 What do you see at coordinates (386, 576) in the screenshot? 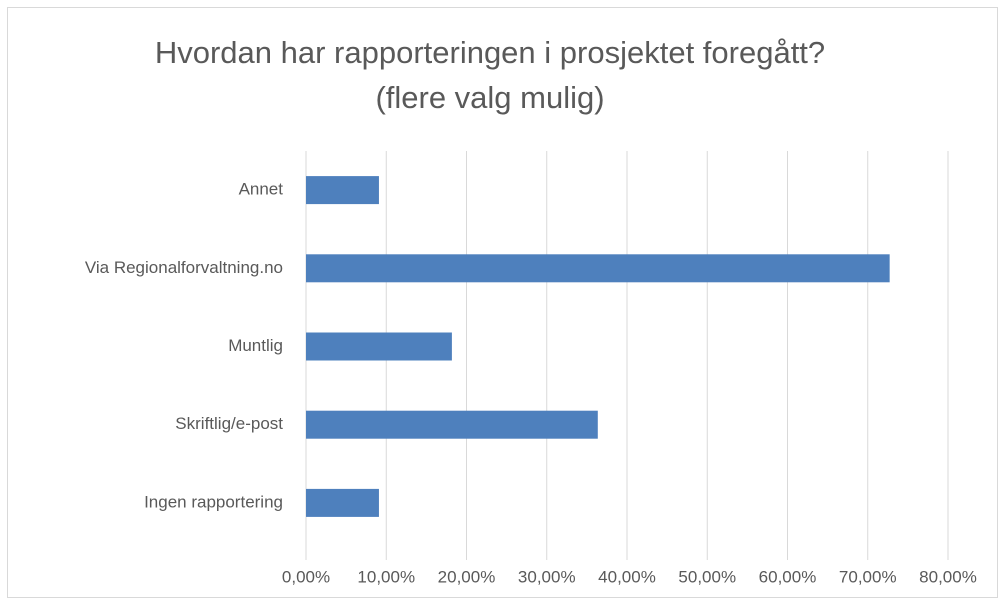
I see `x-tick-label: 10,00%` at bounding box center [386, 576].